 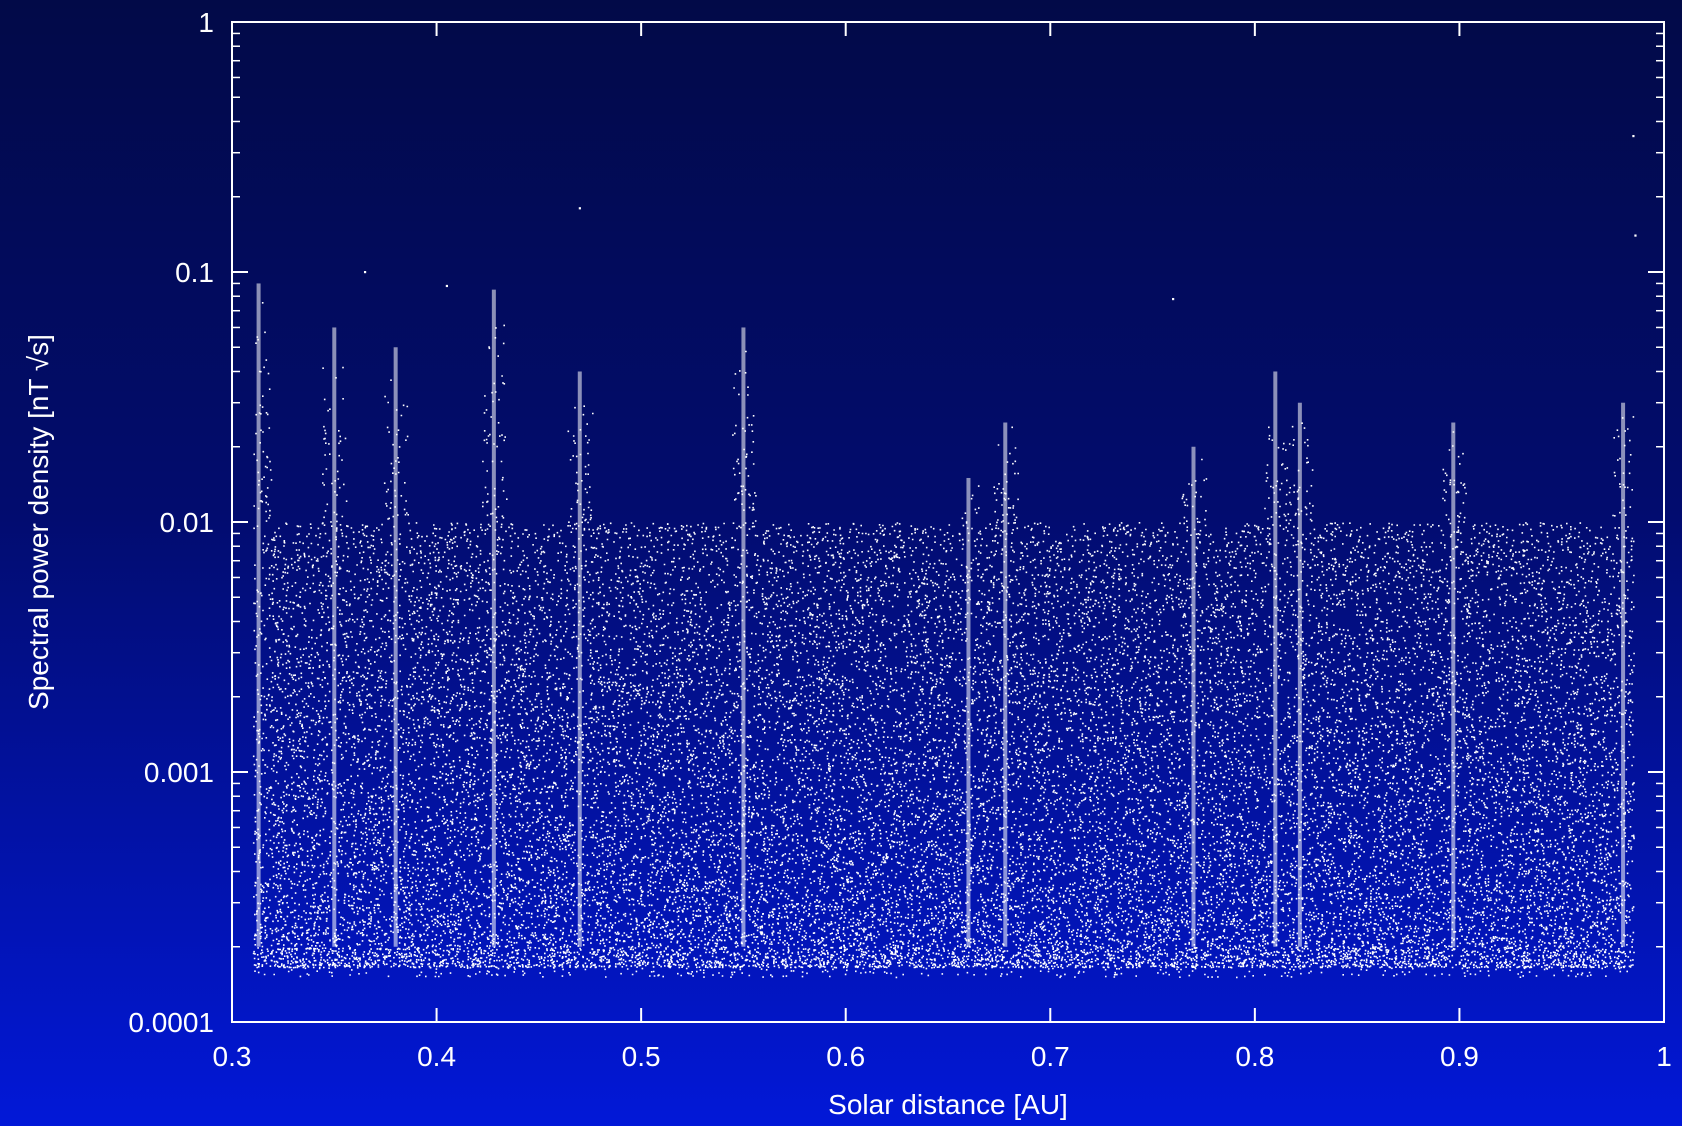 I want to click on y-tick-label: 0.001, so click(x=179, y=772).